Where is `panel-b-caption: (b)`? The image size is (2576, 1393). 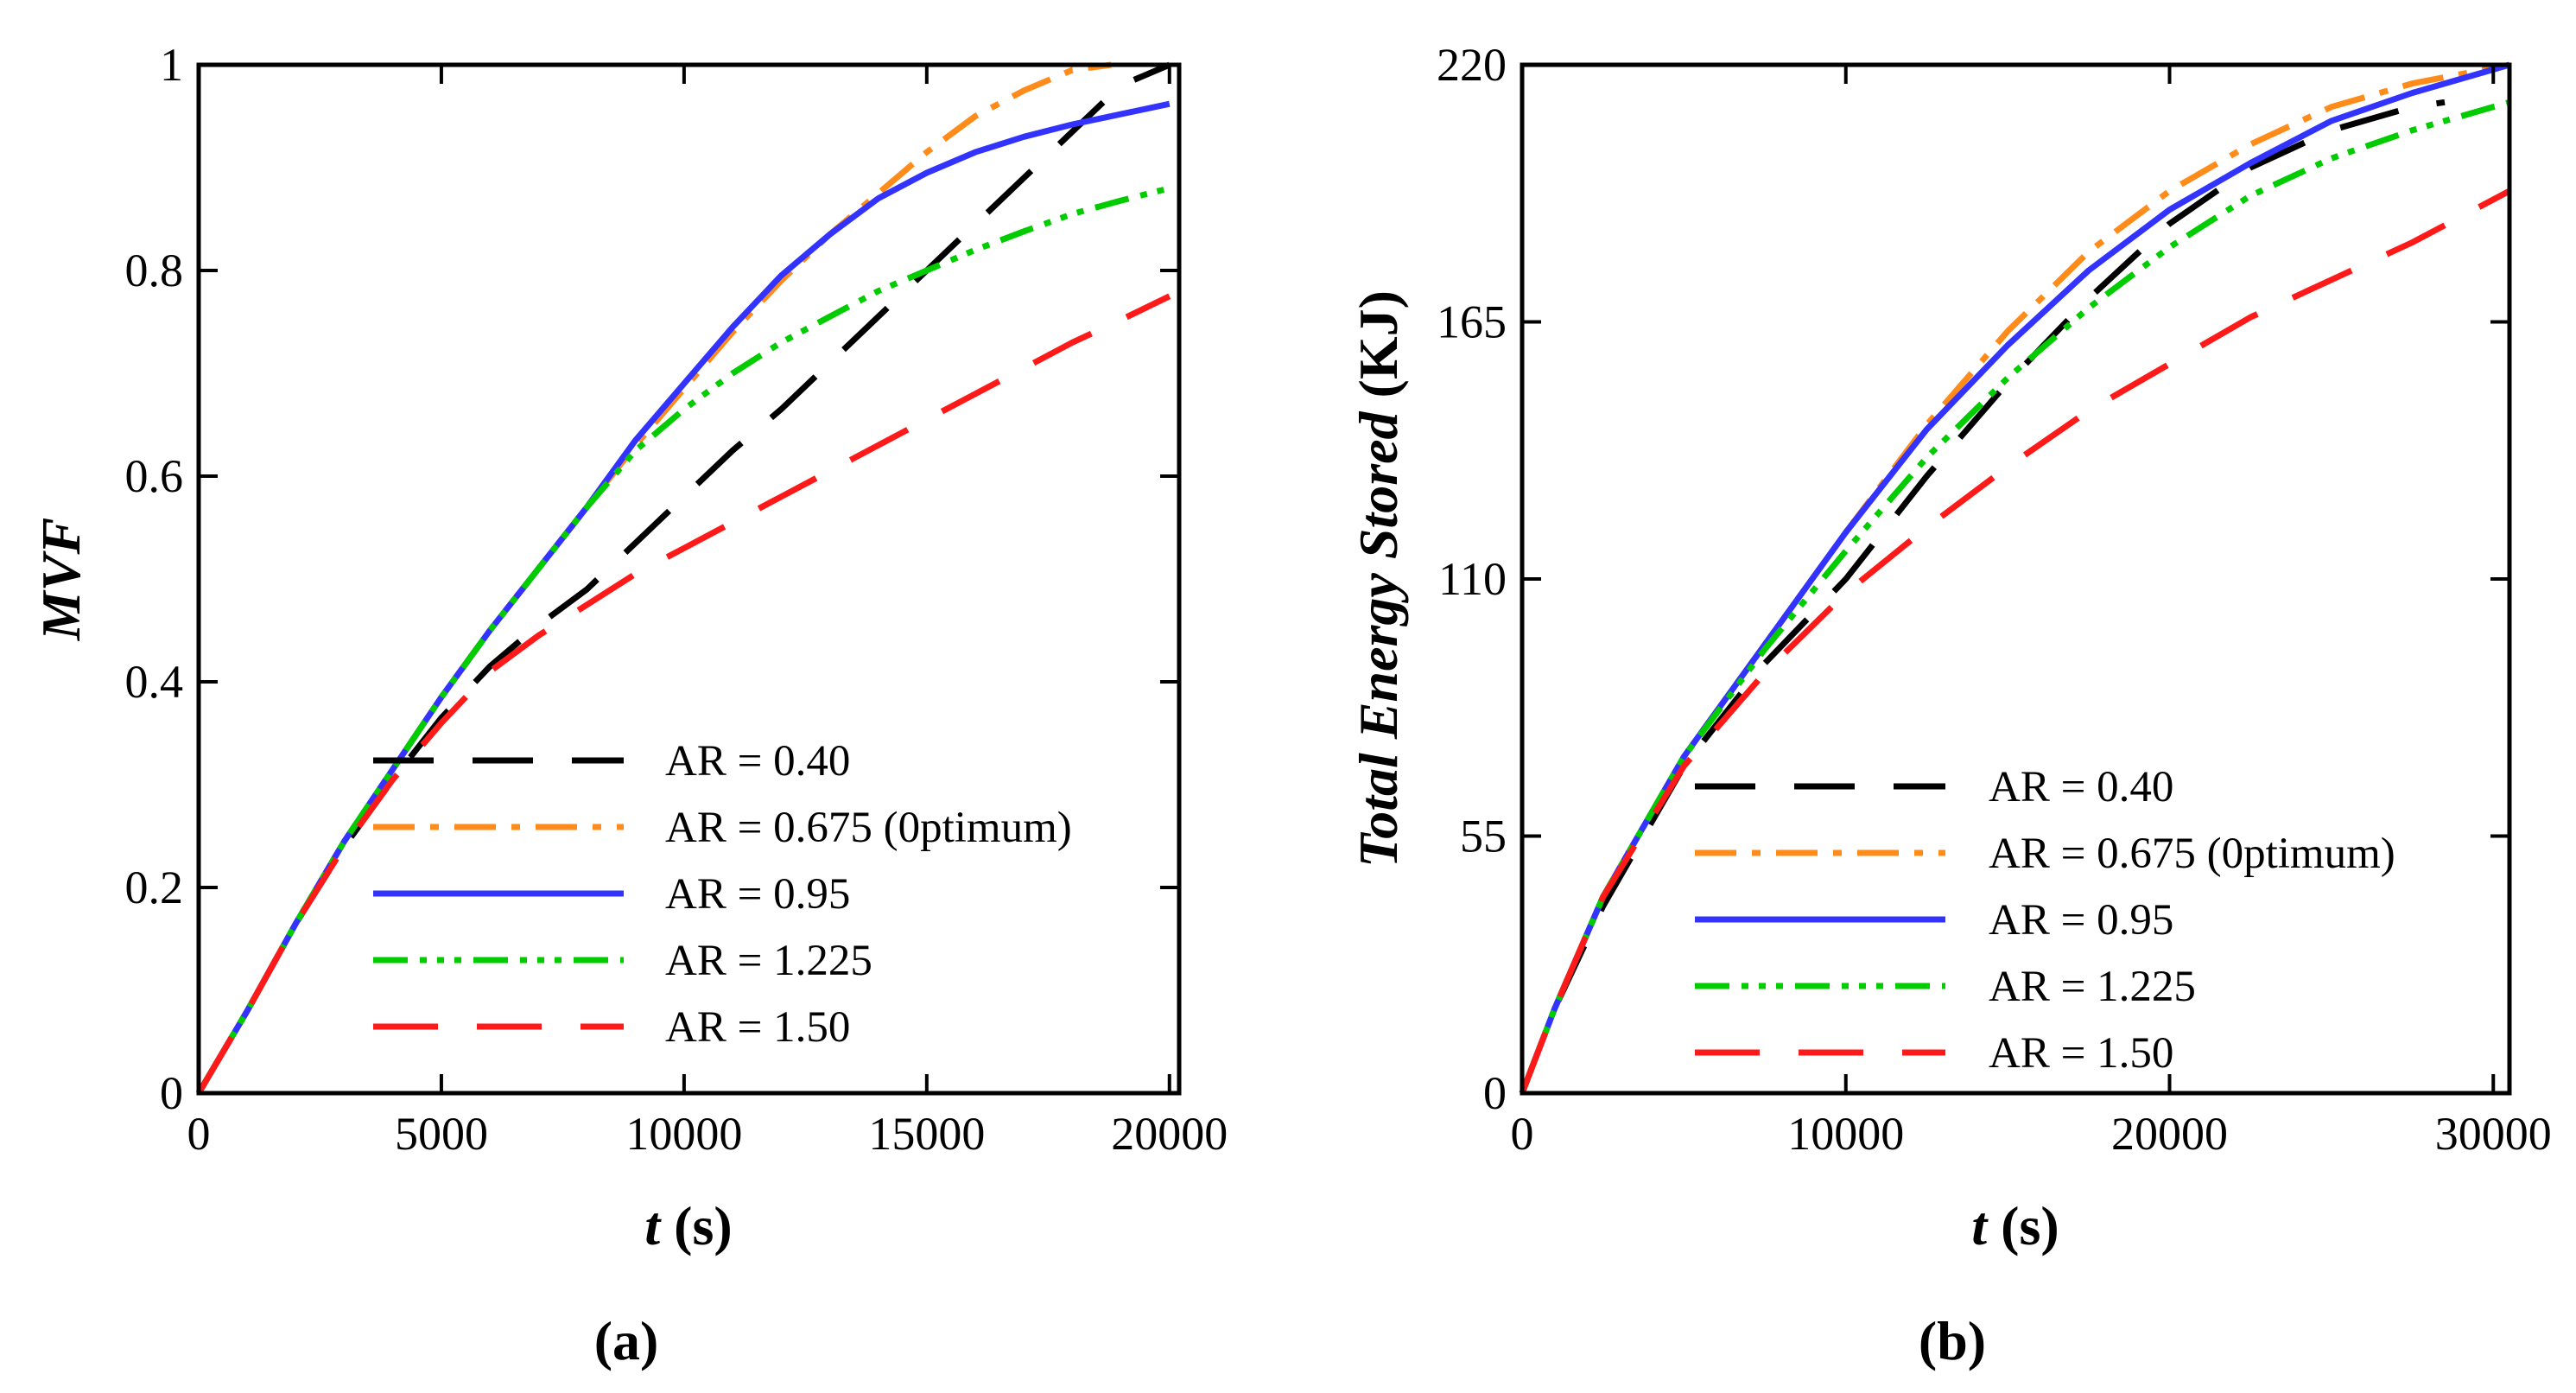 panel-b-caption: (b) is located at coordinates (1952, 1340).